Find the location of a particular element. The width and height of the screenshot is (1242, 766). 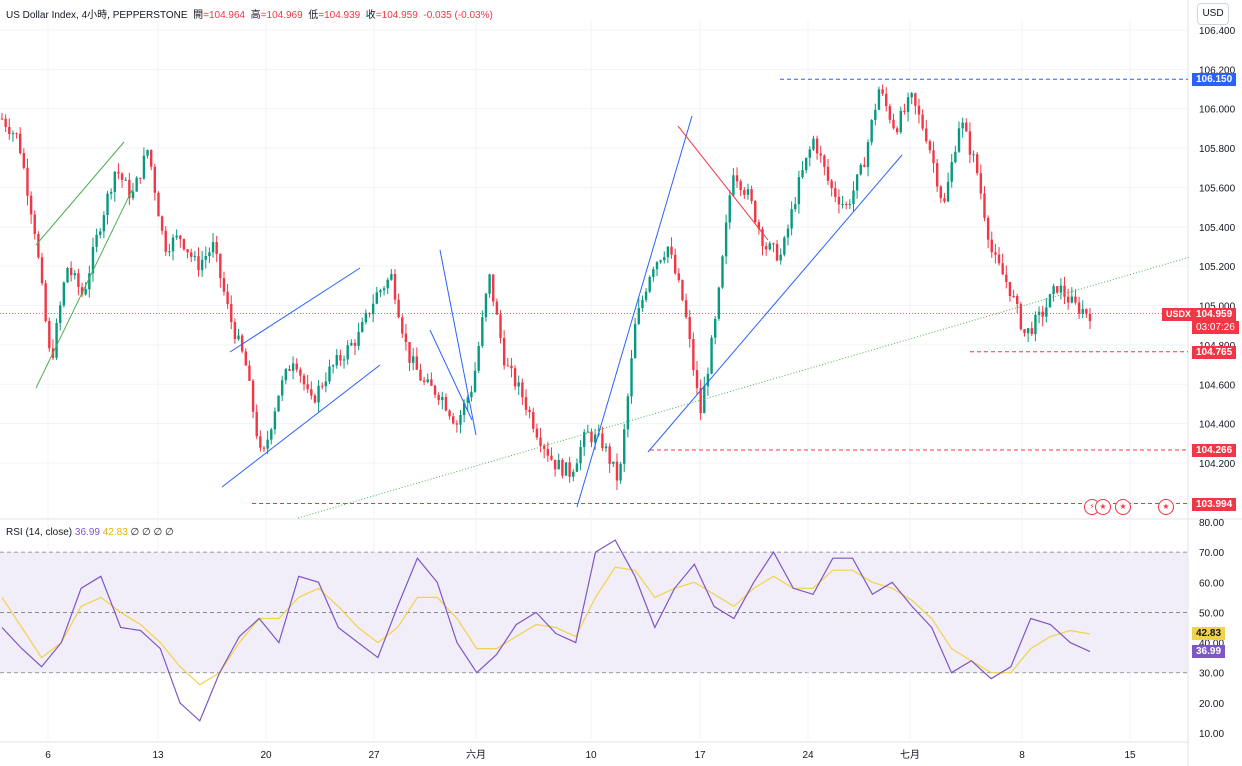

rsi-value: 36.99 is located at coordinates (87, 532).